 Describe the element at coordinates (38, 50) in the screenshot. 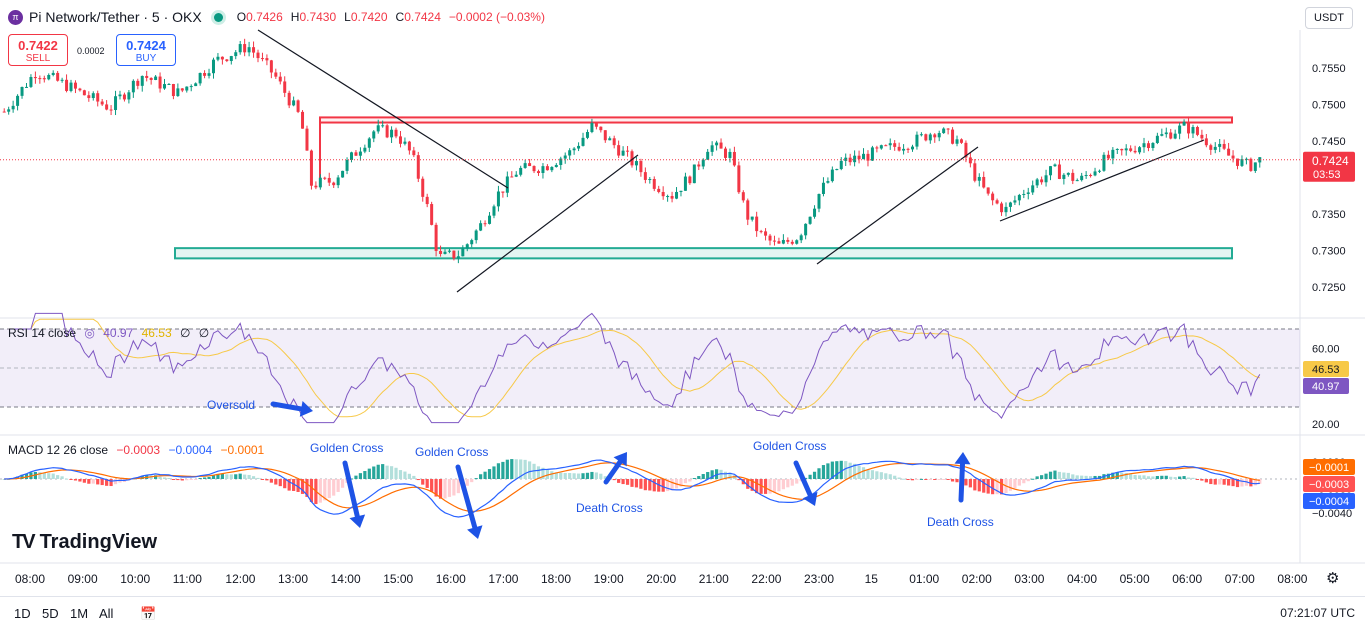

I see `sell-button: 0.7422 SELL` at that location.